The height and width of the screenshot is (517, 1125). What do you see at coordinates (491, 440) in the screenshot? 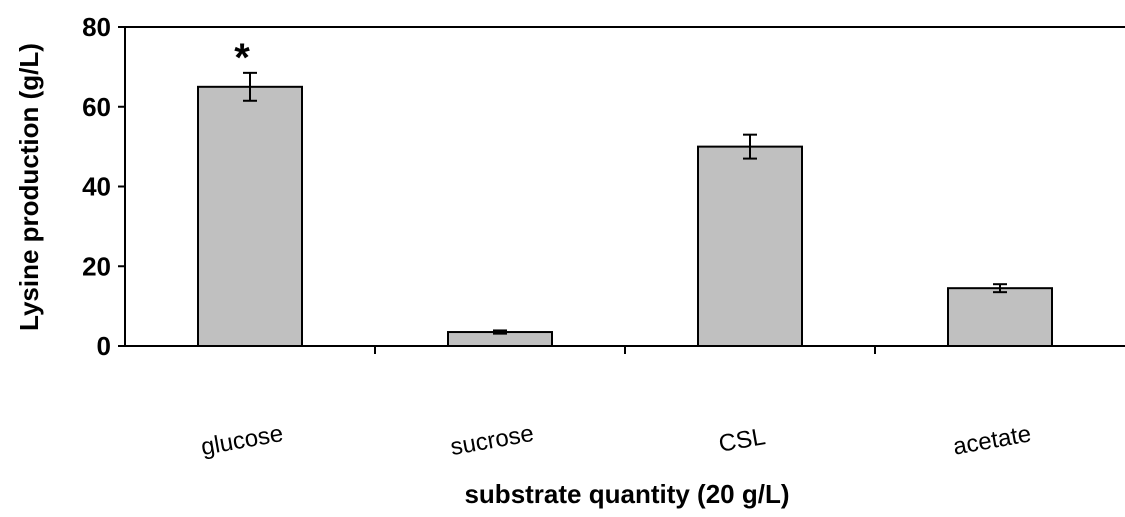
I see `x-tick-label: sucrose` at bounding box center [491, 440].